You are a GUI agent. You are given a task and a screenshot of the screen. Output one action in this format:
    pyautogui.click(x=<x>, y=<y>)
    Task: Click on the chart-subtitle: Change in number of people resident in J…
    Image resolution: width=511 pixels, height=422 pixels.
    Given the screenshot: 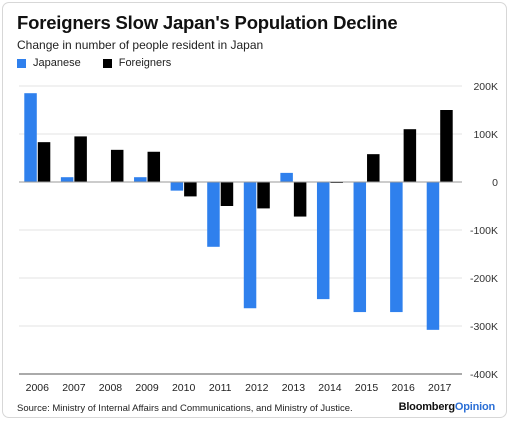 What is the action you would take?
    pyautogui.click(x=140, y=45)
    